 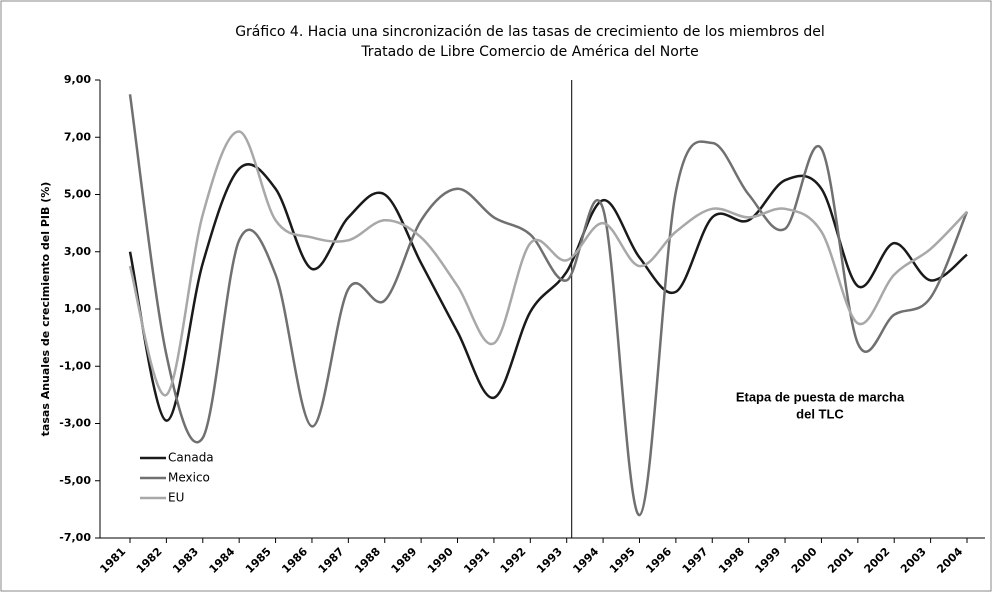 What do you see at coordinates (75, 537) in the screenshot?
I see `y-tick-label: -7,00` at bounding box center [75, 537].